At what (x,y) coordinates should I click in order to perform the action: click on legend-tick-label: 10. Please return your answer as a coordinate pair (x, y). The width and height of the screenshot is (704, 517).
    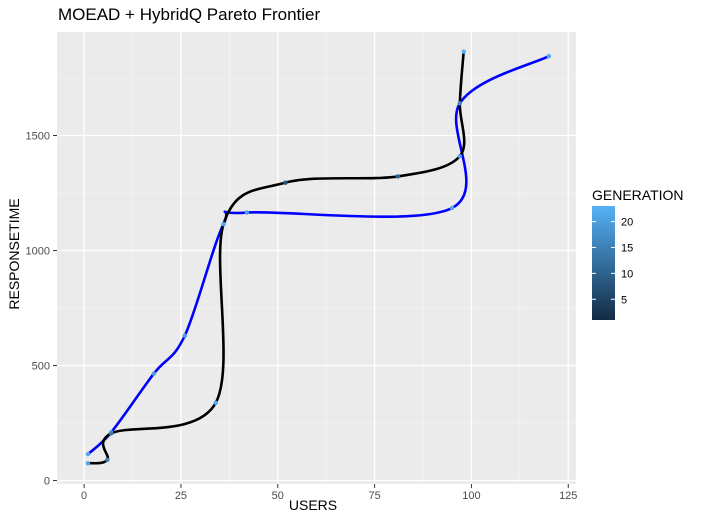
    Looking at the image, I should click on (627, 274).